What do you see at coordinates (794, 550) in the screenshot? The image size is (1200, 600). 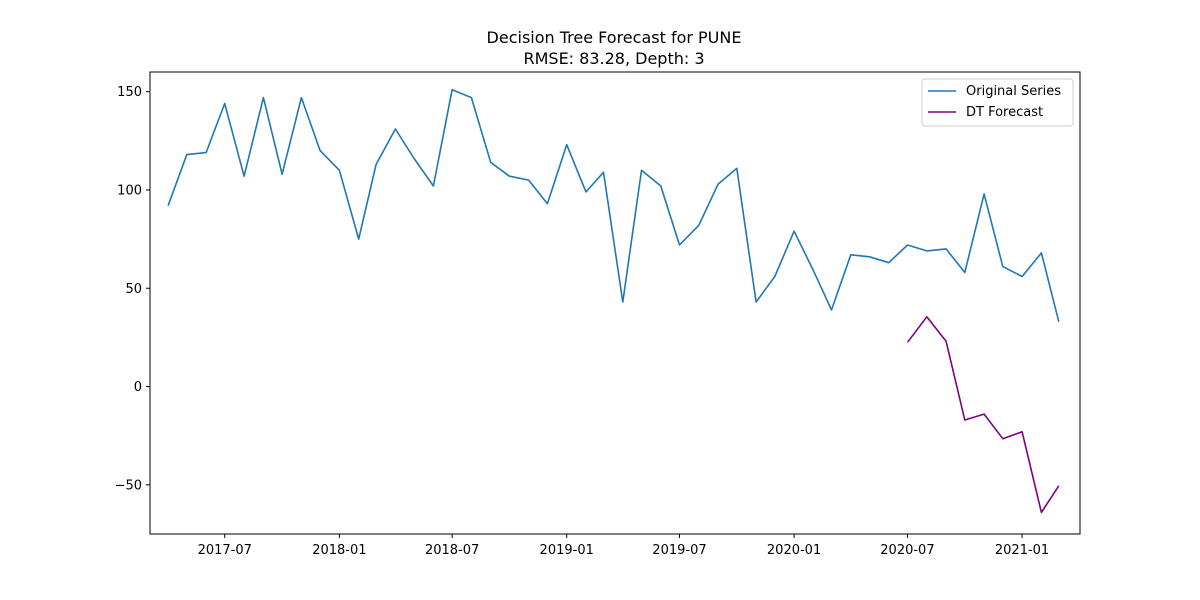 I see `x-tick-label: 2020-01` at bounding box center [794, 550].